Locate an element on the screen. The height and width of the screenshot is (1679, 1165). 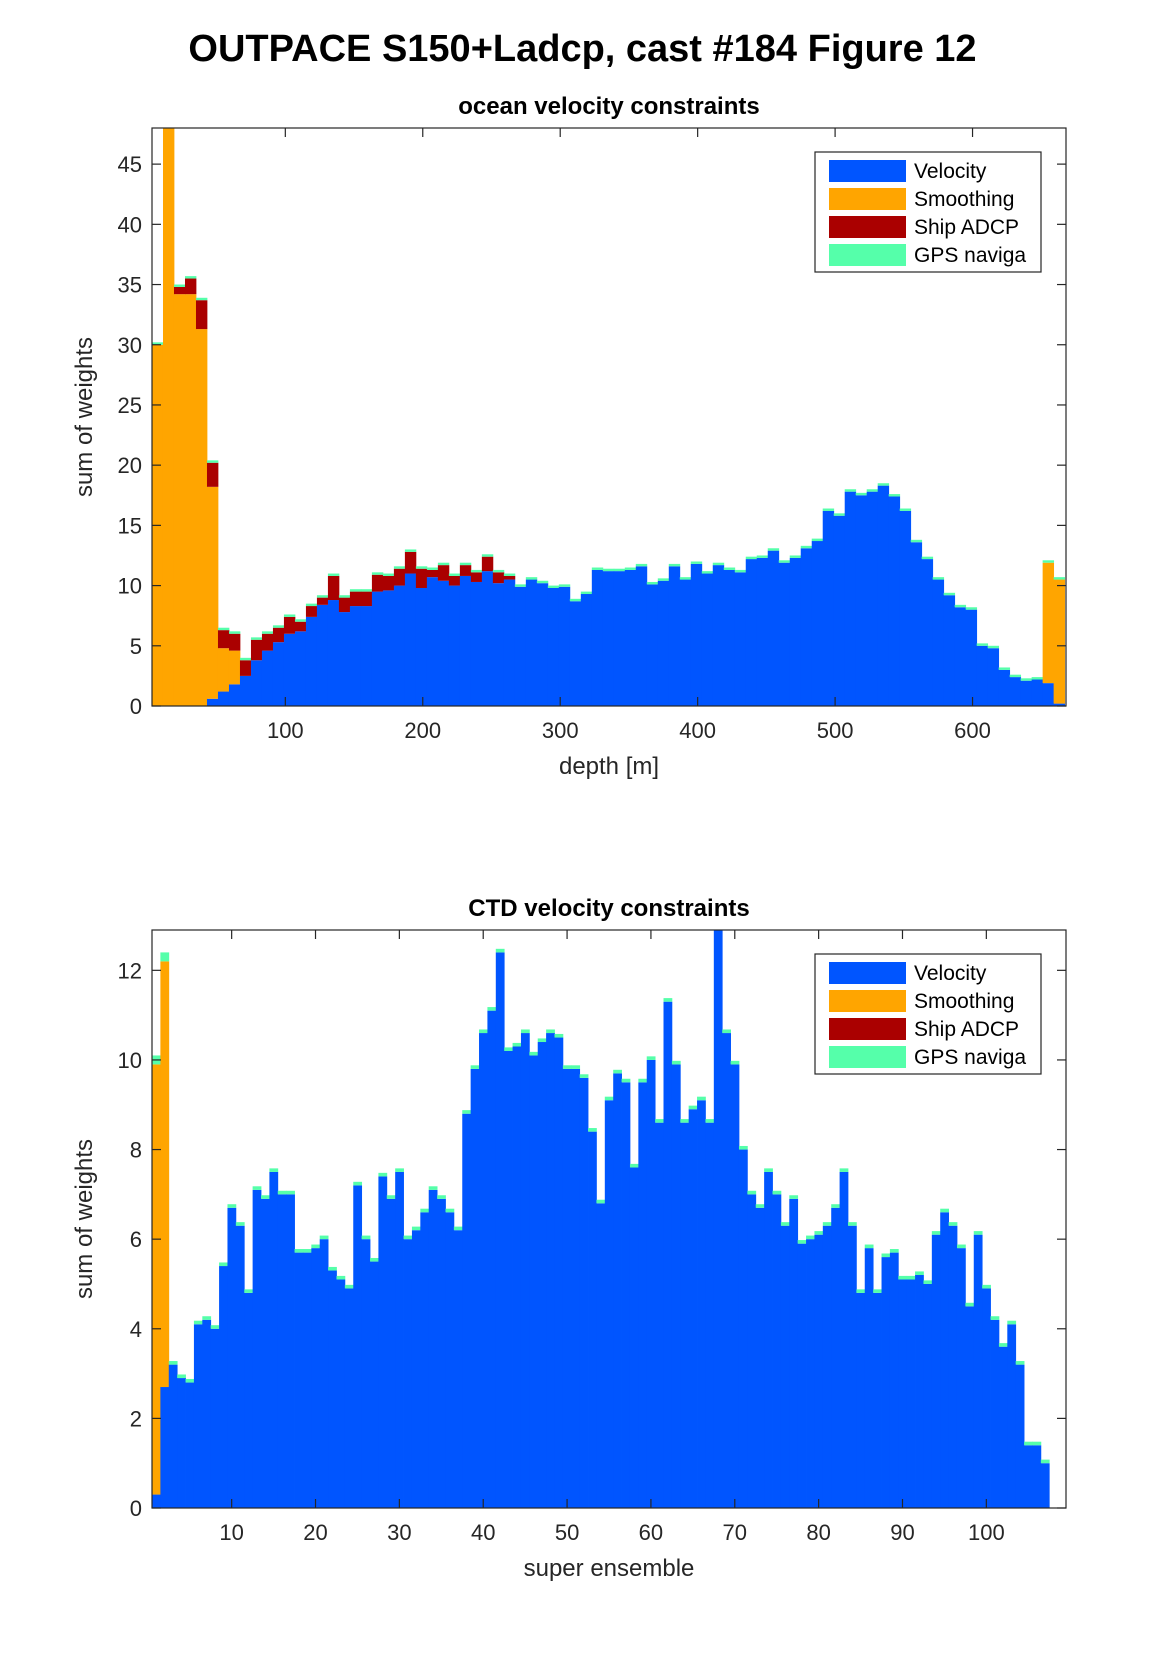
y-tick-label: 6 is located at coordinates (136, 1239).